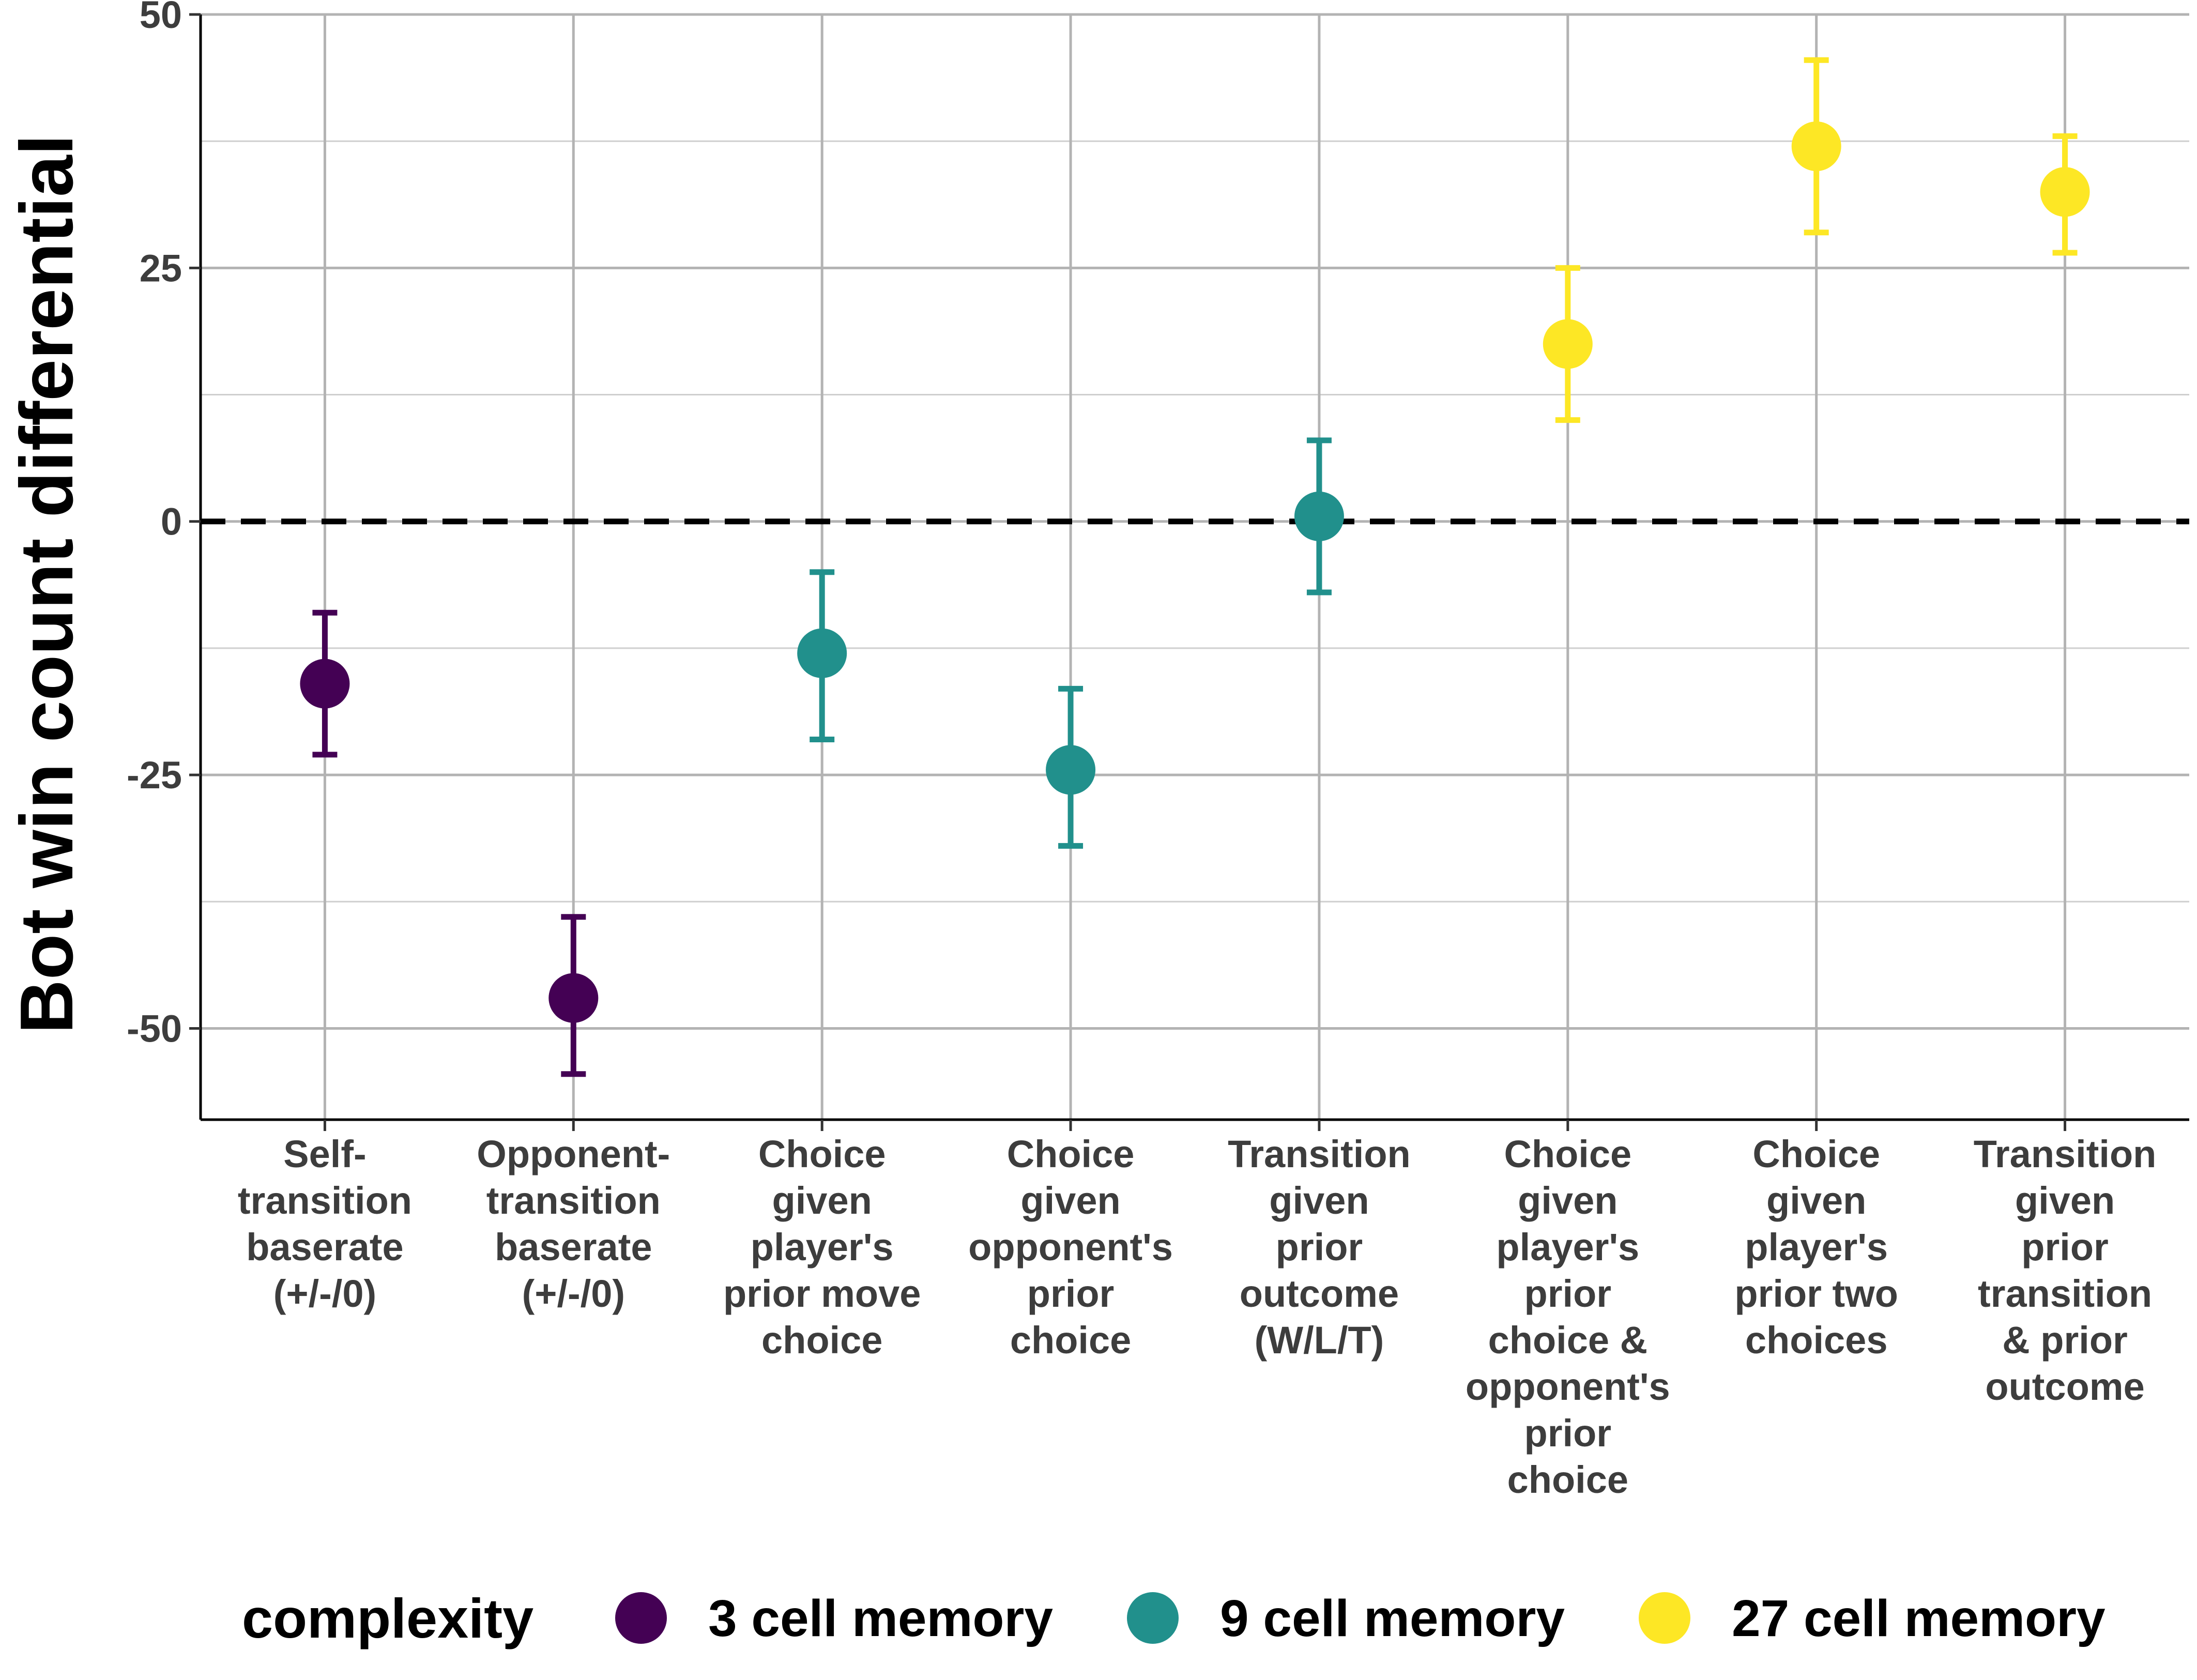 This screenshot has width=2197, height=1680. Describe the element at coordinates (161, 268) in the screenshot. I see `y-tick-label: 25` at that location.